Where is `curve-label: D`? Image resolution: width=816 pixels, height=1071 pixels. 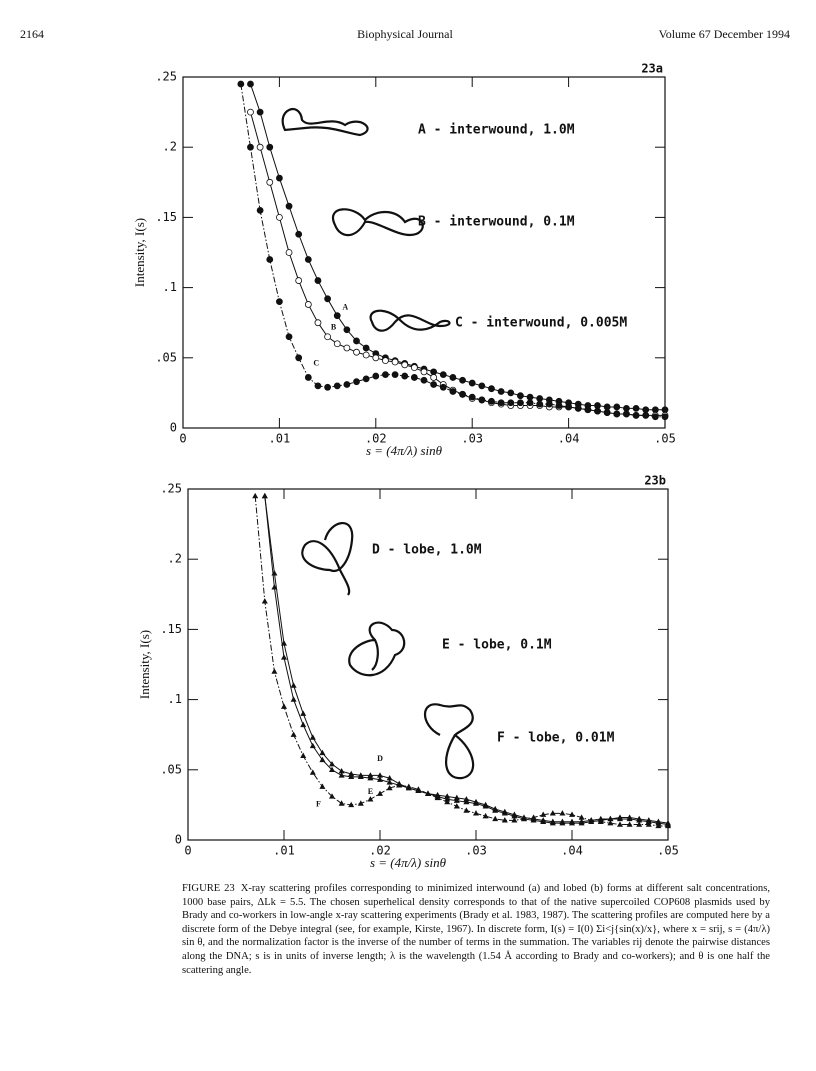
curve-label: D is located at coordinates (380, 758).